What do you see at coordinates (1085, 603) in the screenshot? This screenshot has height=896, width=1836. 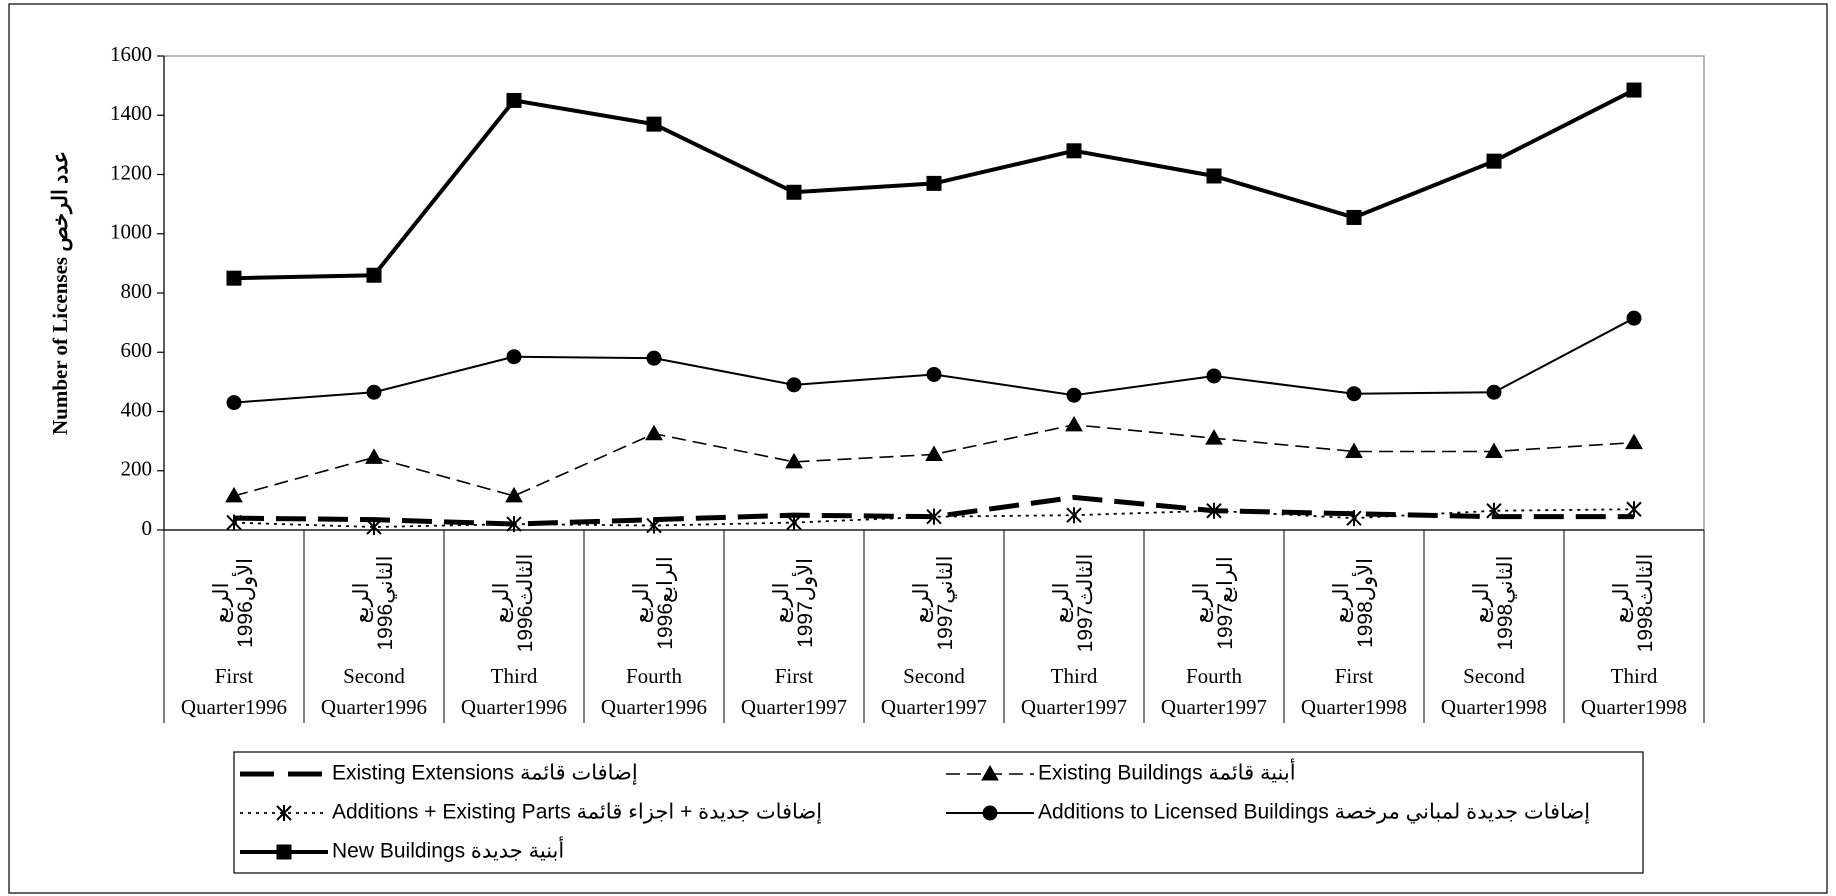 I see `arabic-category-line: الثالث1997` at bounding box center [1085, 603].